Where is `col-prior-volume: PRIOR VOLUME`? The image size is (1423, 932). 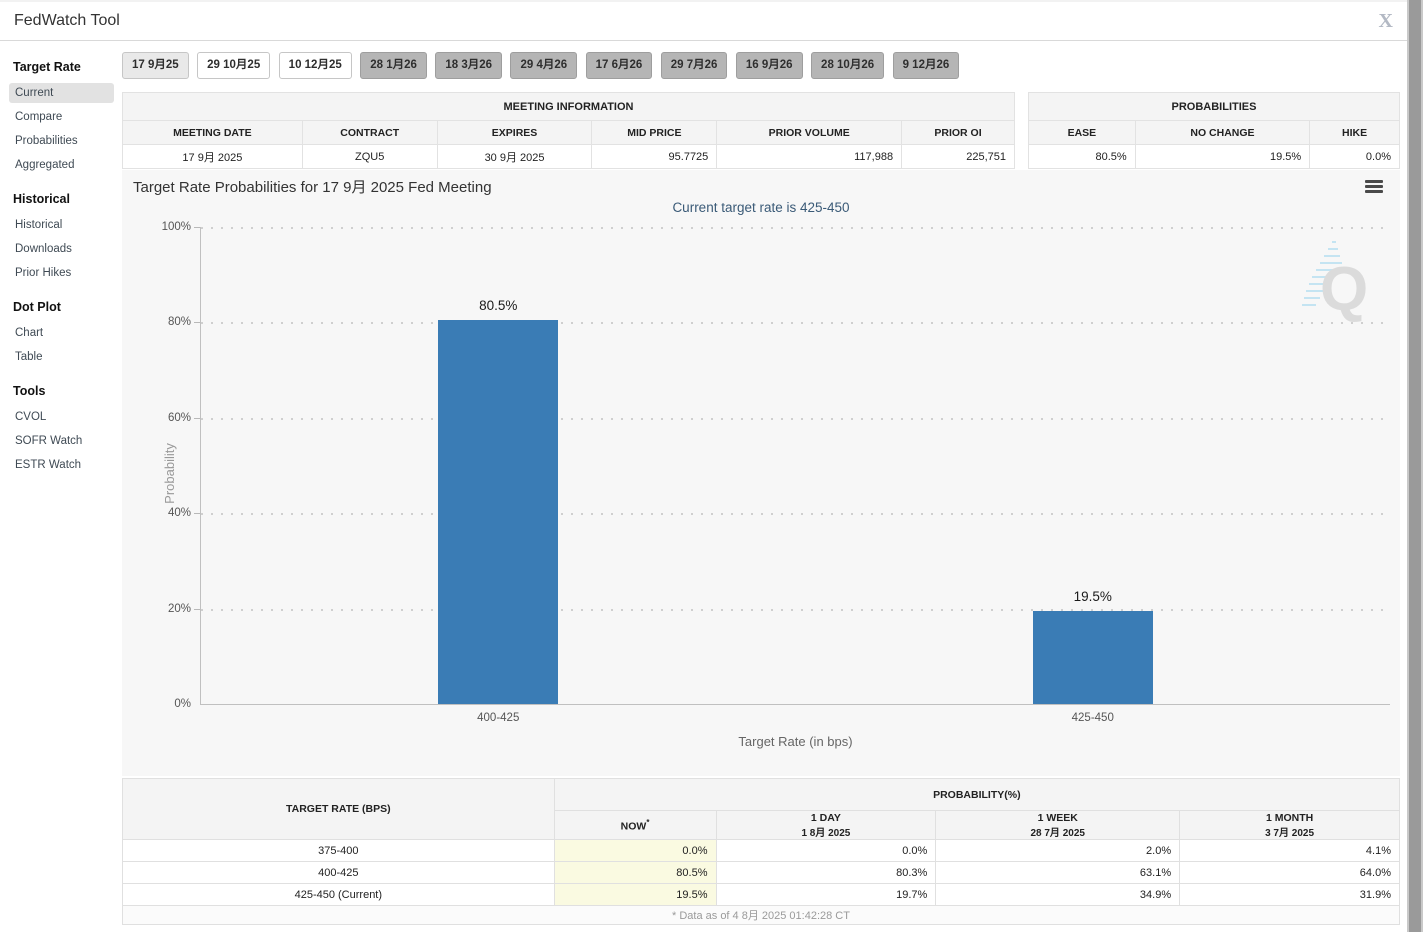
col-prior-volume: PRIOR VOLUME is located at coordinates (809, 132).